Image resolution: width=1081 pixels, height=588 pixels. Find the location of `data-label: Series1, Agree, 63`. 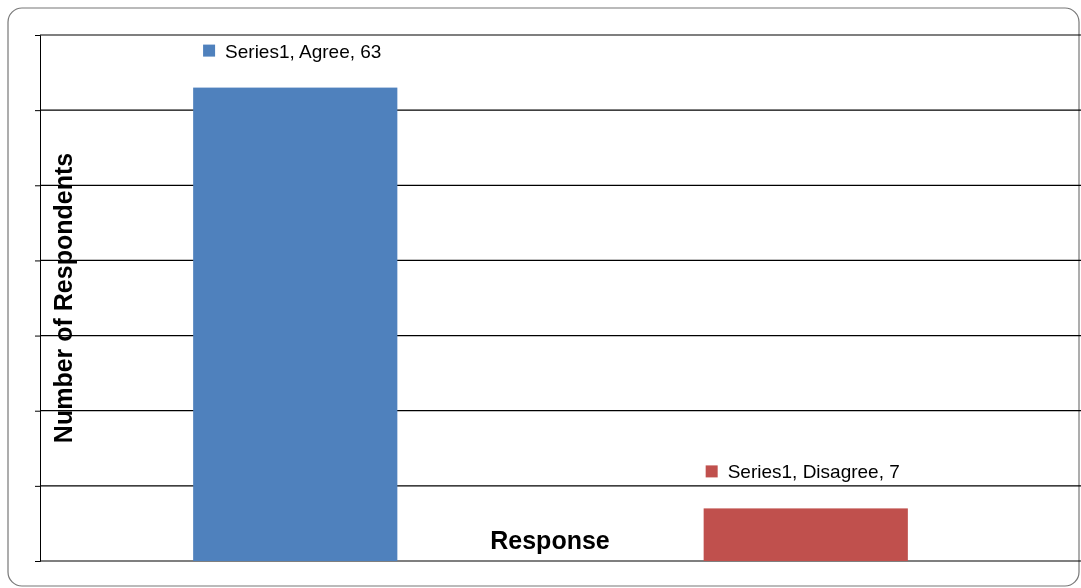

data-label: Series1, Agree, 63 is located at coordinates (303, 51).